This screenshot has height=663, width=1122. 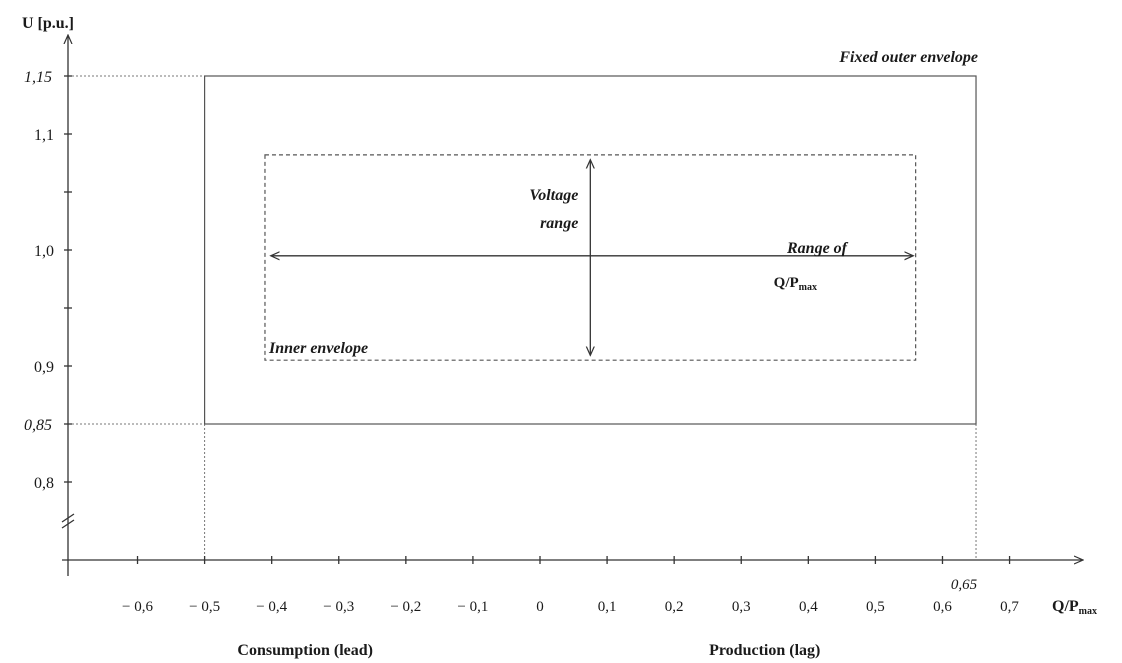 I want to click on x-tick-label: − 0,5, so click(x=204, y=607).